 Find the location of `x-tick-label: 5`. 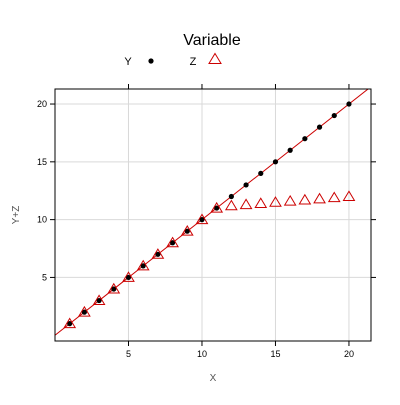

x-tick-label: 5 is located at coordinates (128, 354).